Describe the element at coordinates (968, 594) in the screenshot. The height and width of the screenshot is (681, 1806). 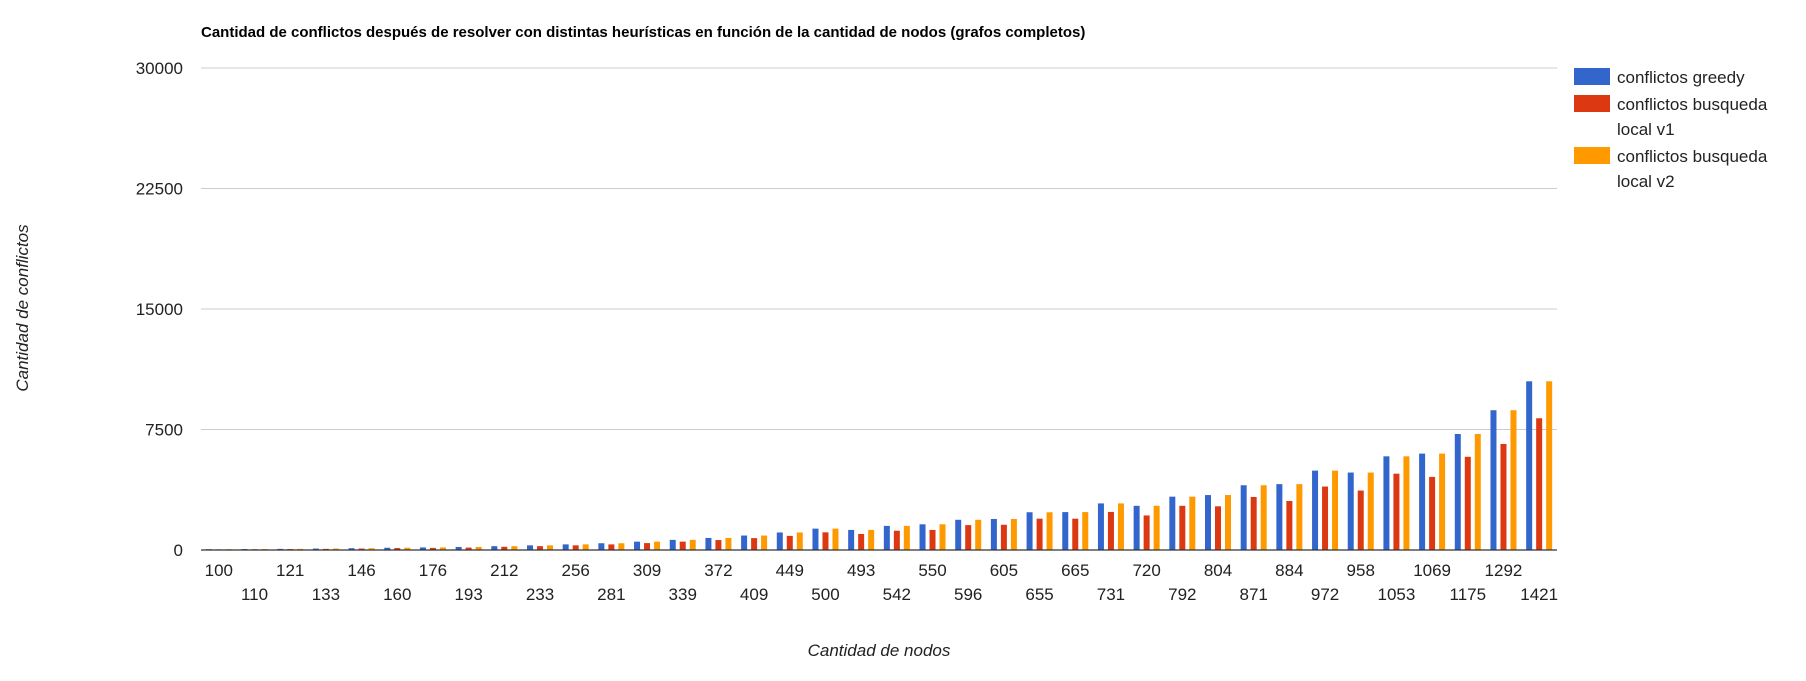
I see `x-tick-label: 596` at that location.